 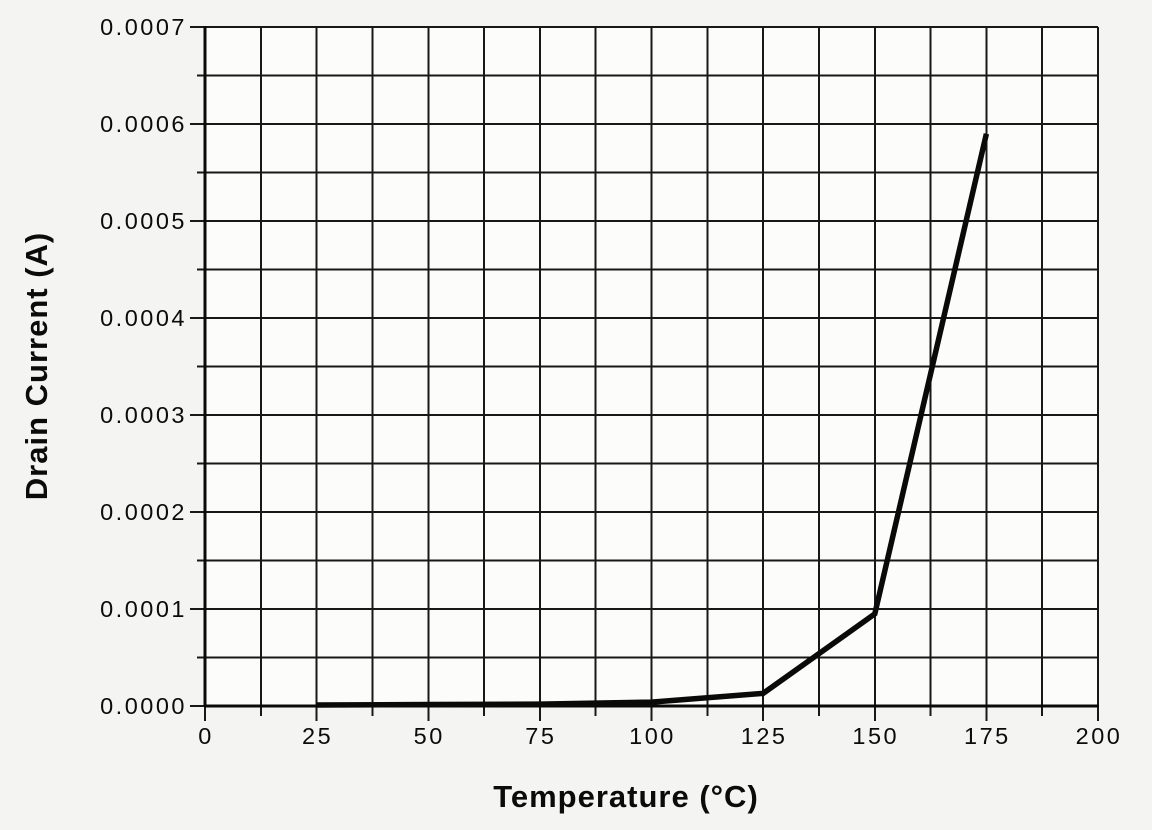 I want to click on x-tick-labels: 0 25 50 75 100 125 150 175 200, so click(x=660, y=736).